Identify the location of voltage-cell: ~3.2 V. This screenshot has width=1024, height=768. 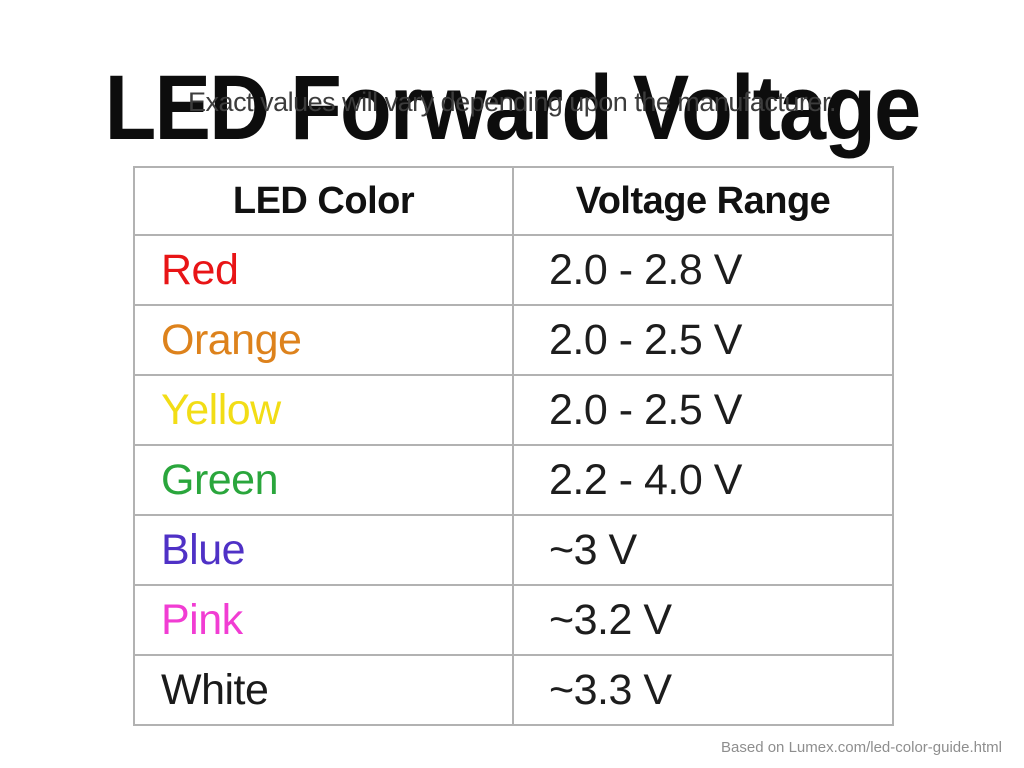
(703, 620).